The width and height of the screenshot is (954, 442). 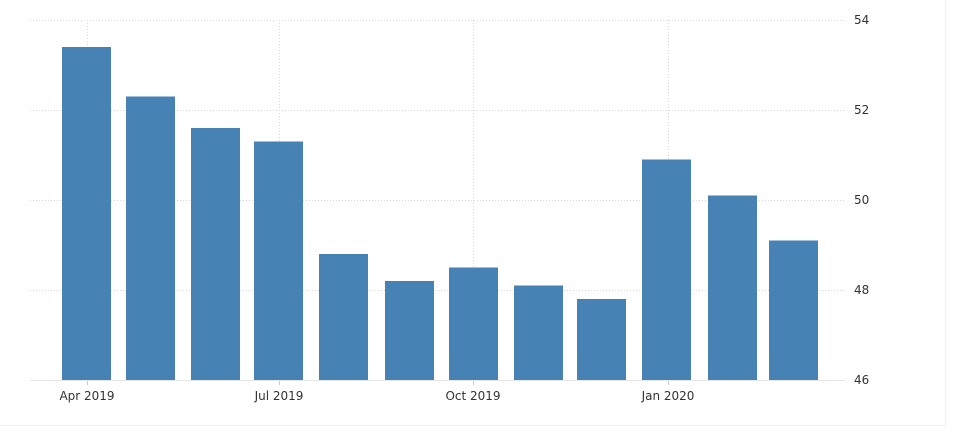 I want to click on bar: Jan 2020: 50.9, so click(x=666, y=270).